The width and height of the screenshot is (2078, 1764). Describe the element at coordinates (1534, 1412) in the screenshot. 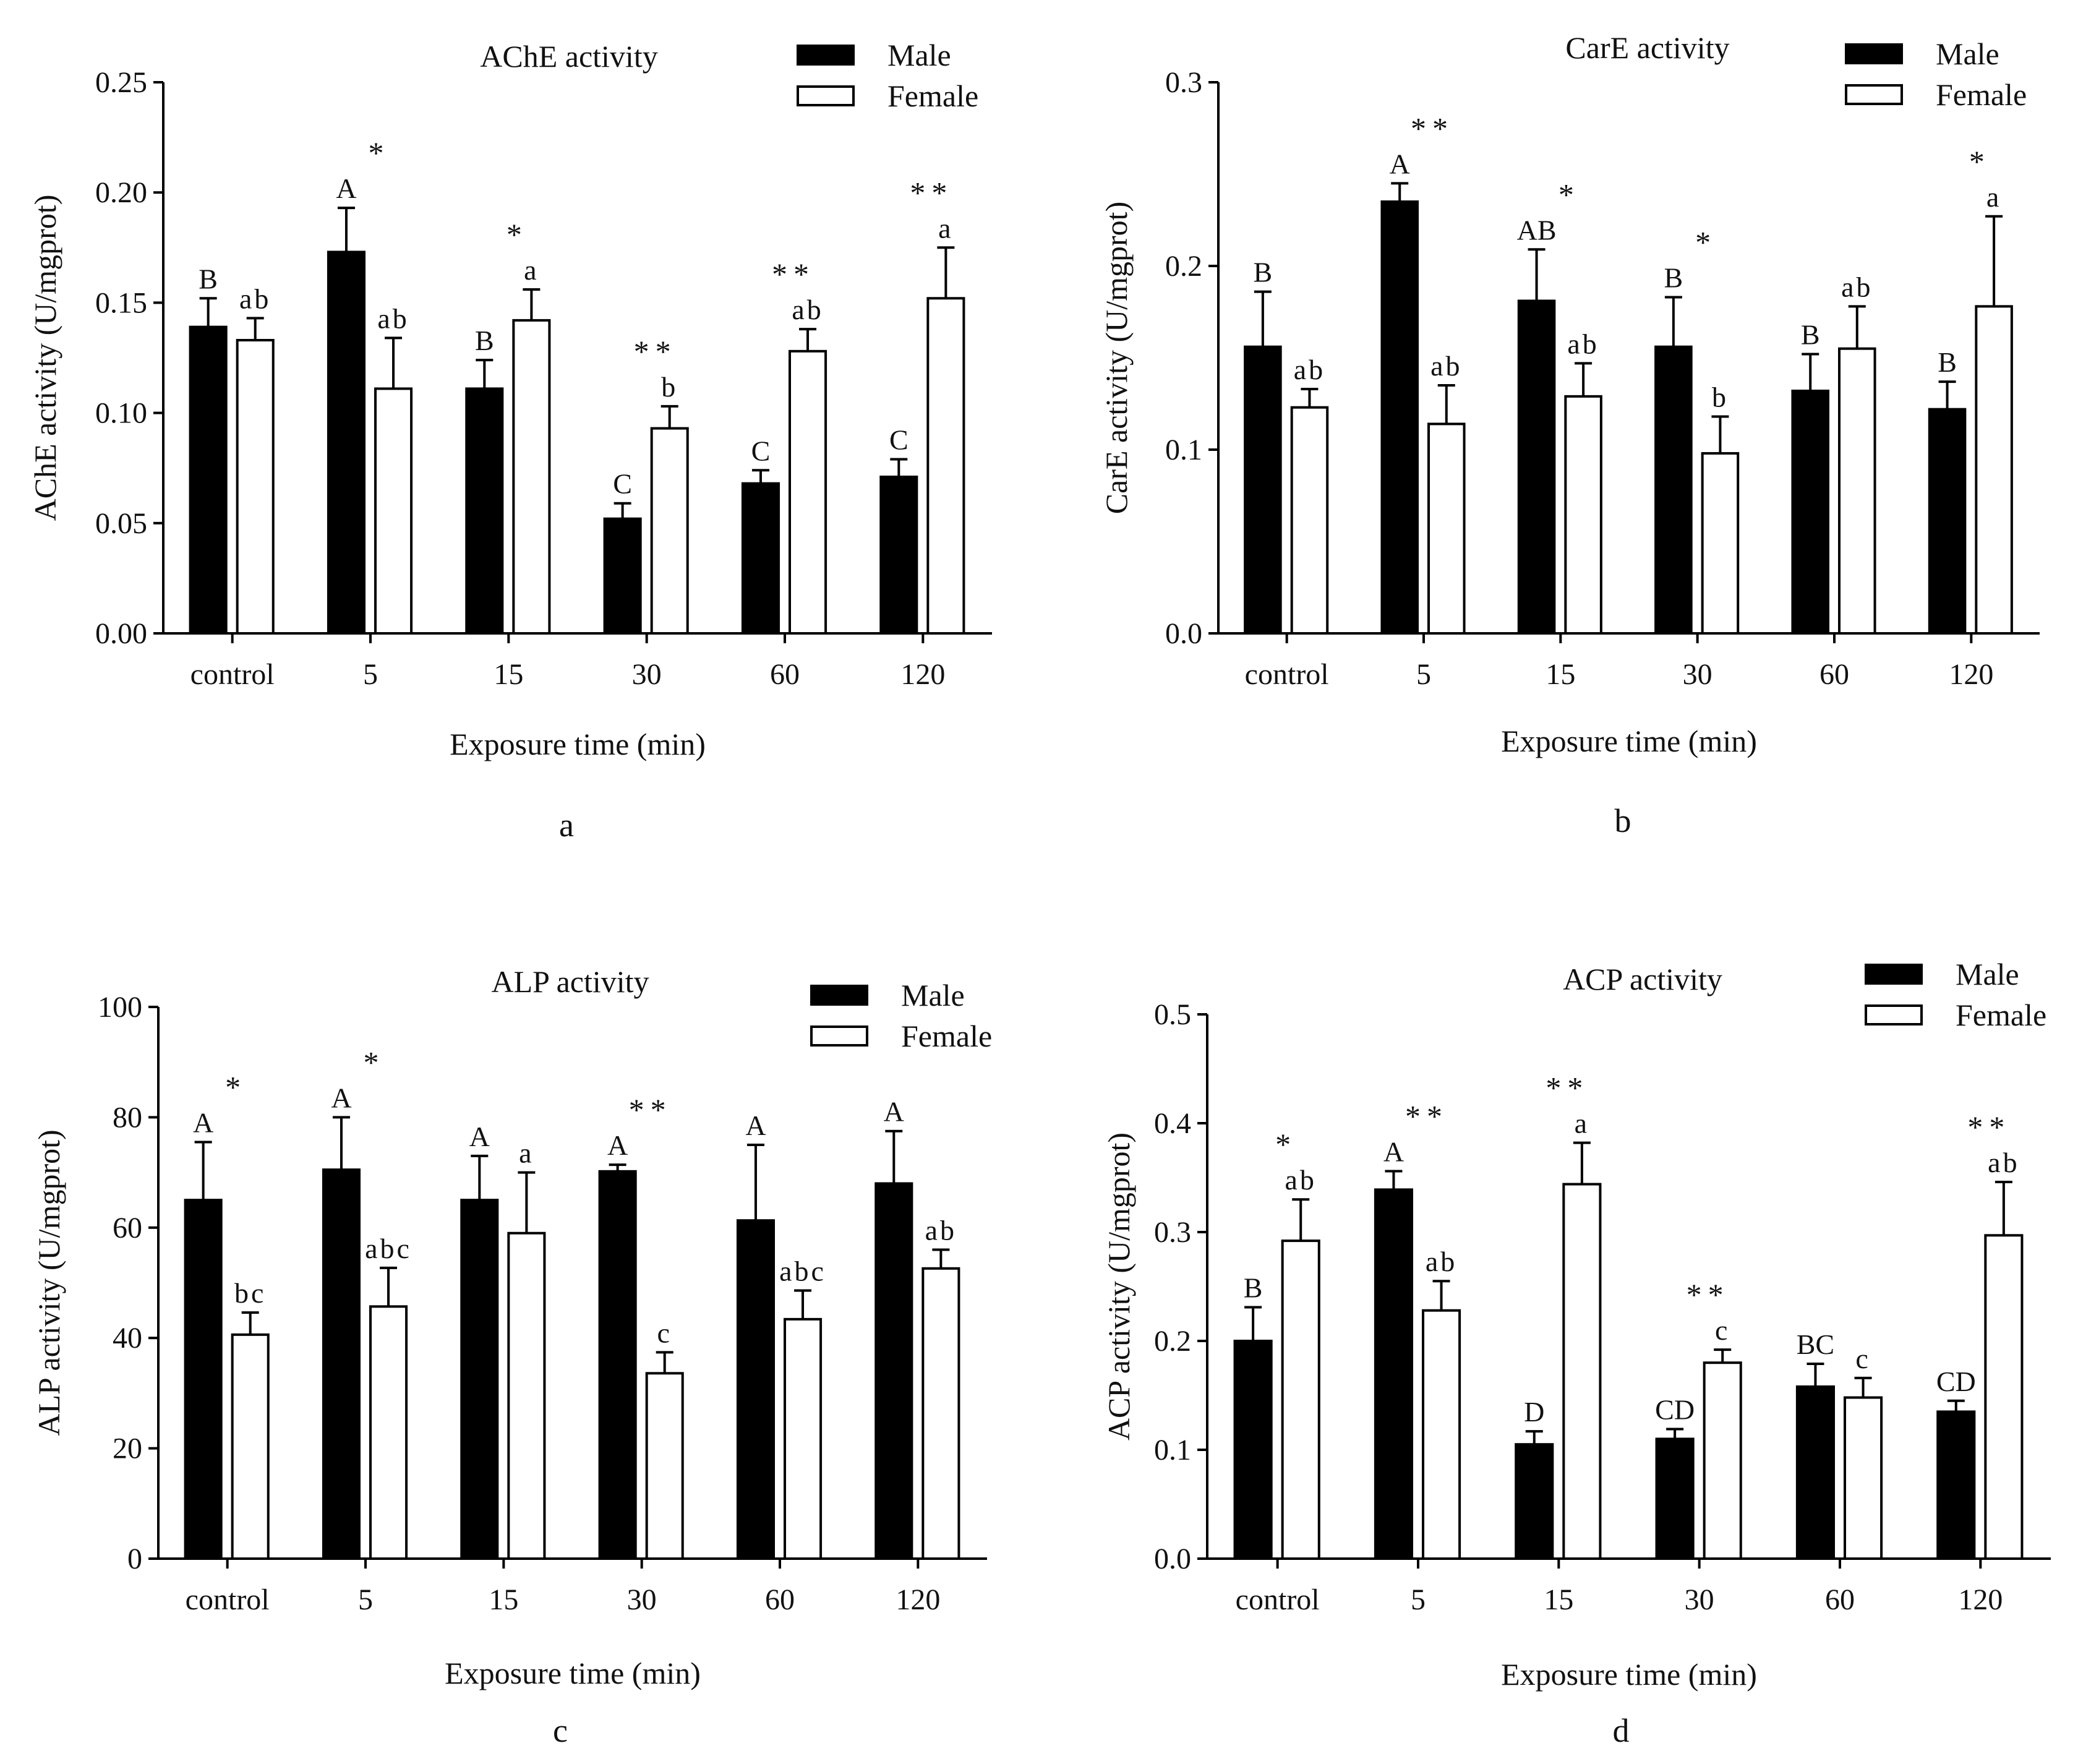

I see `significance-letter: D` at that location.